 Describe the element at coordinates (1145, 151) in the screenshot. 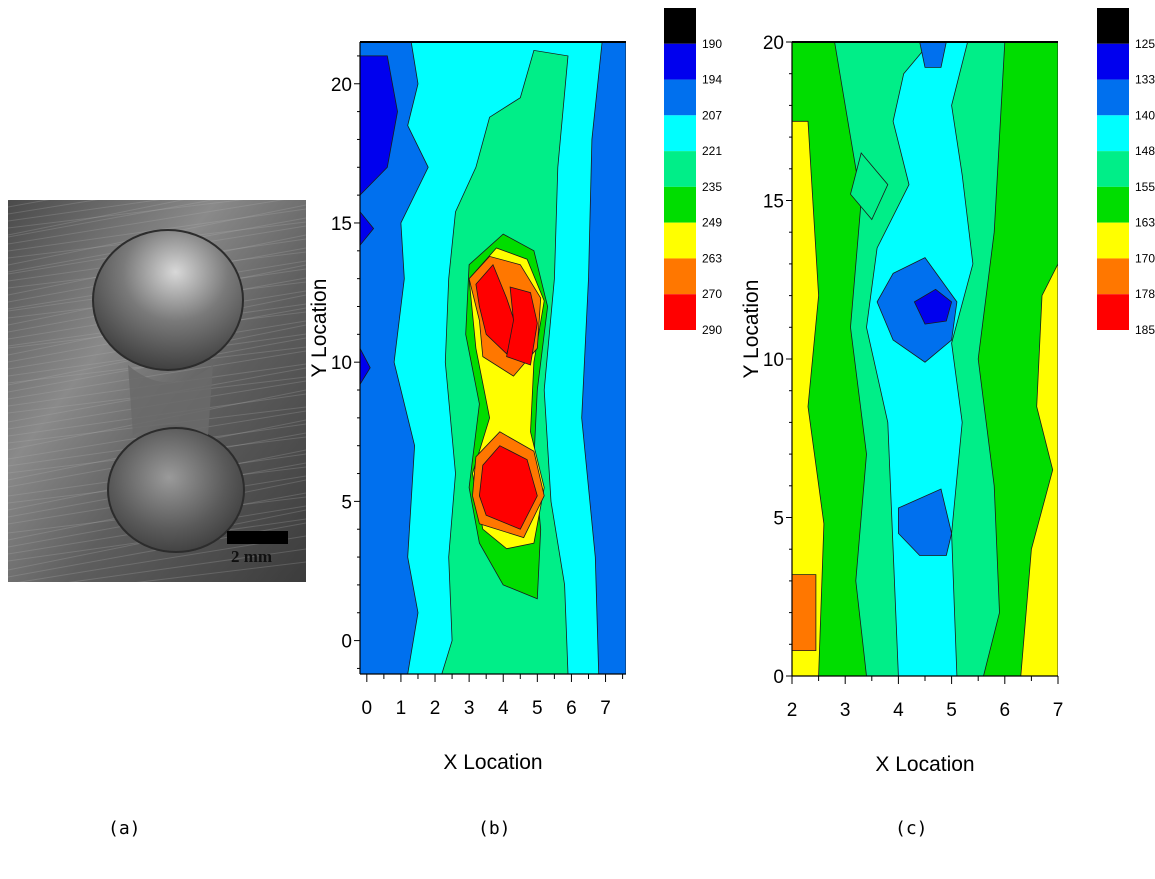

I see `legend-level-label: 148` at that location.